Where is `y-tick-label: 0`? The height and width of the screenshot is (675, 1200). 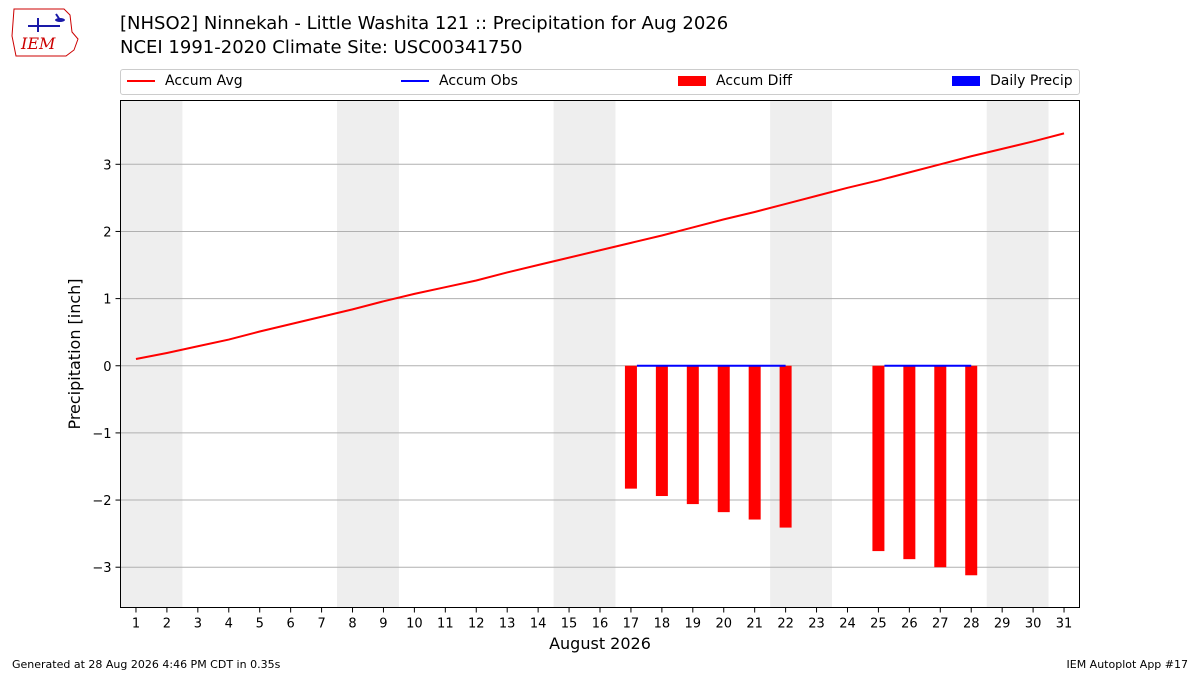
y-tick-label: 0 is located at coordinates (107, 367).